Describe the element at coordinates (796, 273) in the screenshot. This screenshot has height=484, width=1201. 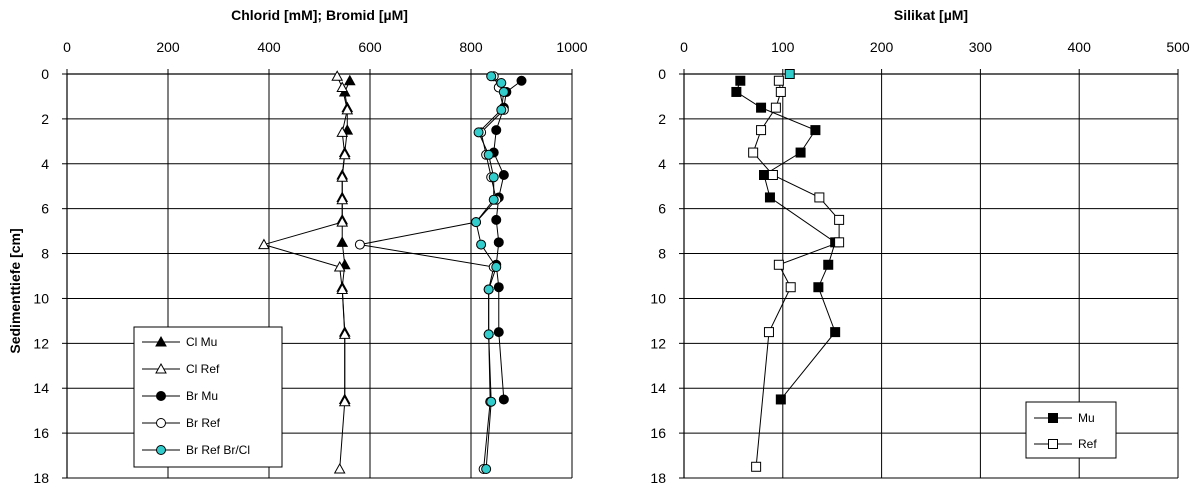
I see `series-line` at that location.